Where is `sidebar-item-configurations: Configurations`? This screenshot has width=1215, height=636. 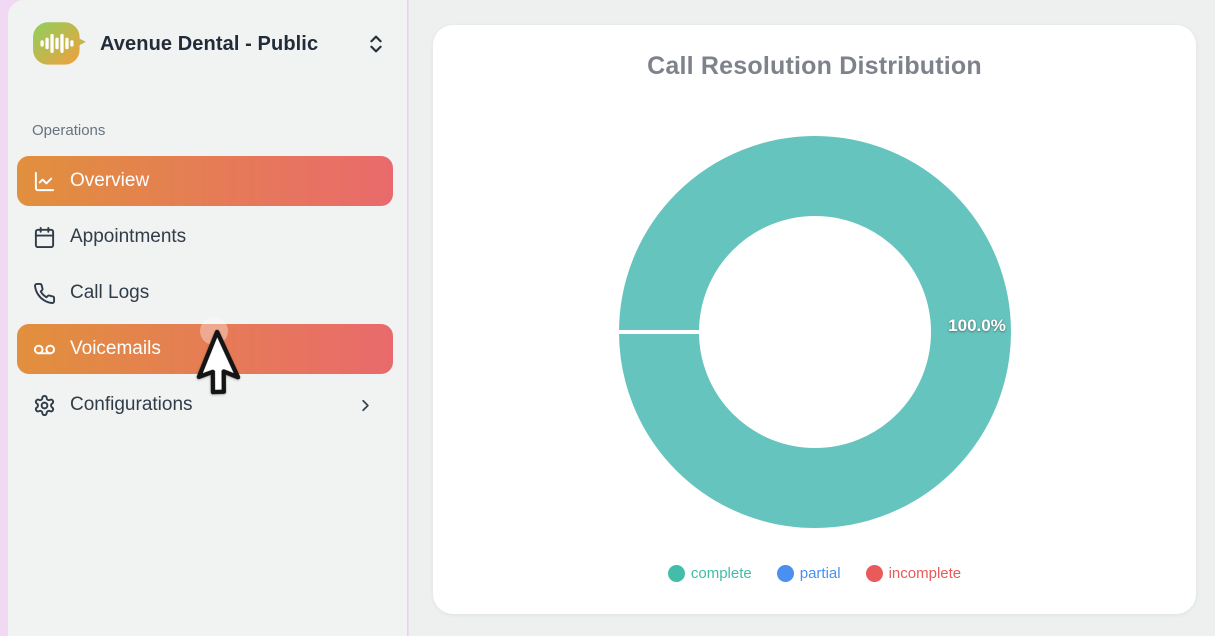 sidebar-item-configurations: Configurations is located at coordinates (205, 405).